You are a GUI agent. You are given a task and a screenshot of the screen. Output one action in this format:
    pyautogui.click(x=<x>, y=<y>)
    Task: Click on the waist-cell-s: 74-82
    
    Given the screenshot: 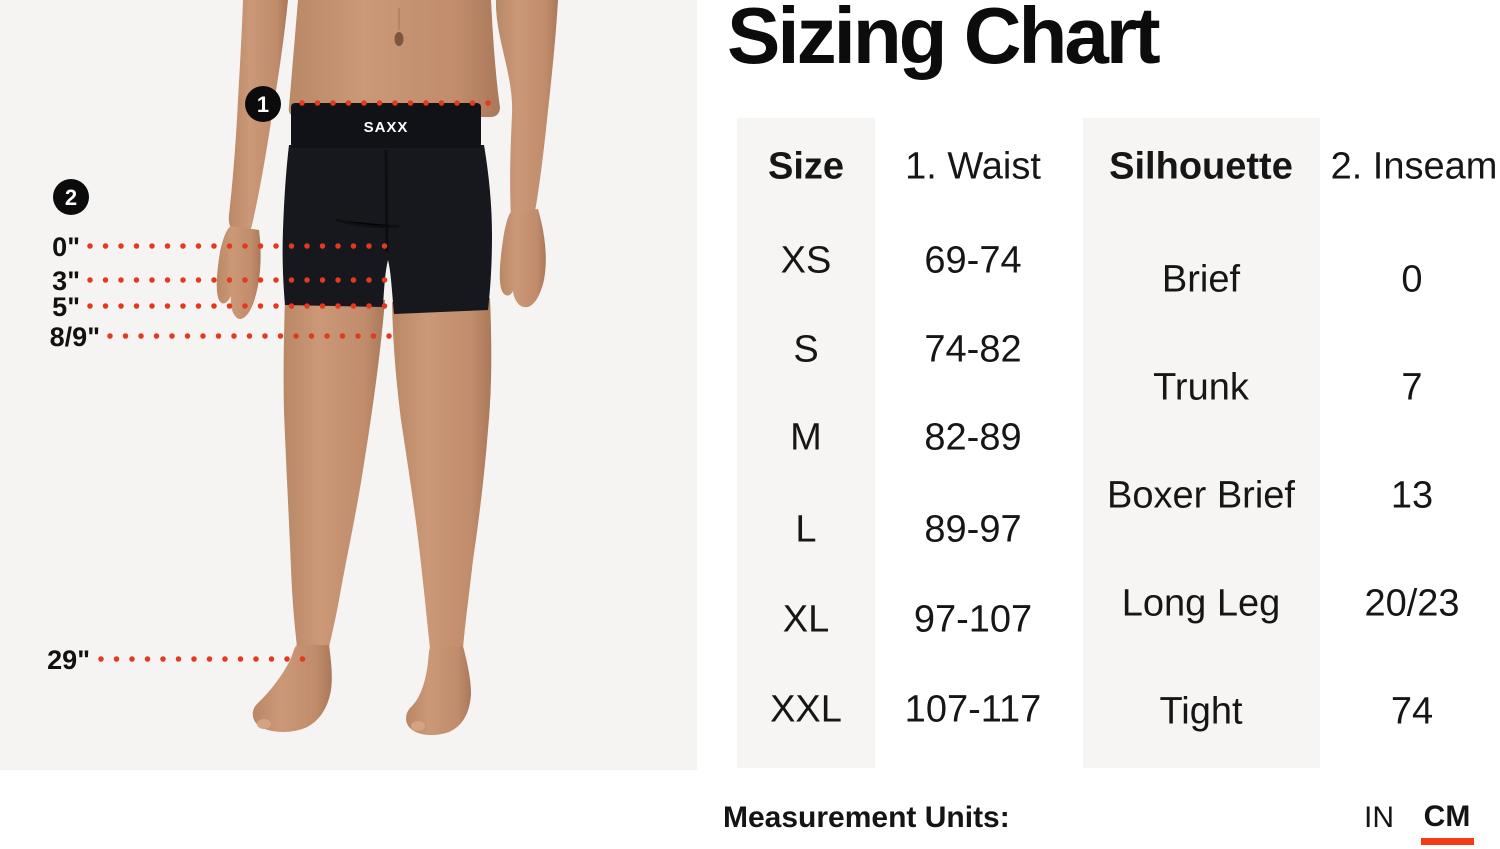 What is the action you would take?
    pyautogui.click(x=973, y=349)
    